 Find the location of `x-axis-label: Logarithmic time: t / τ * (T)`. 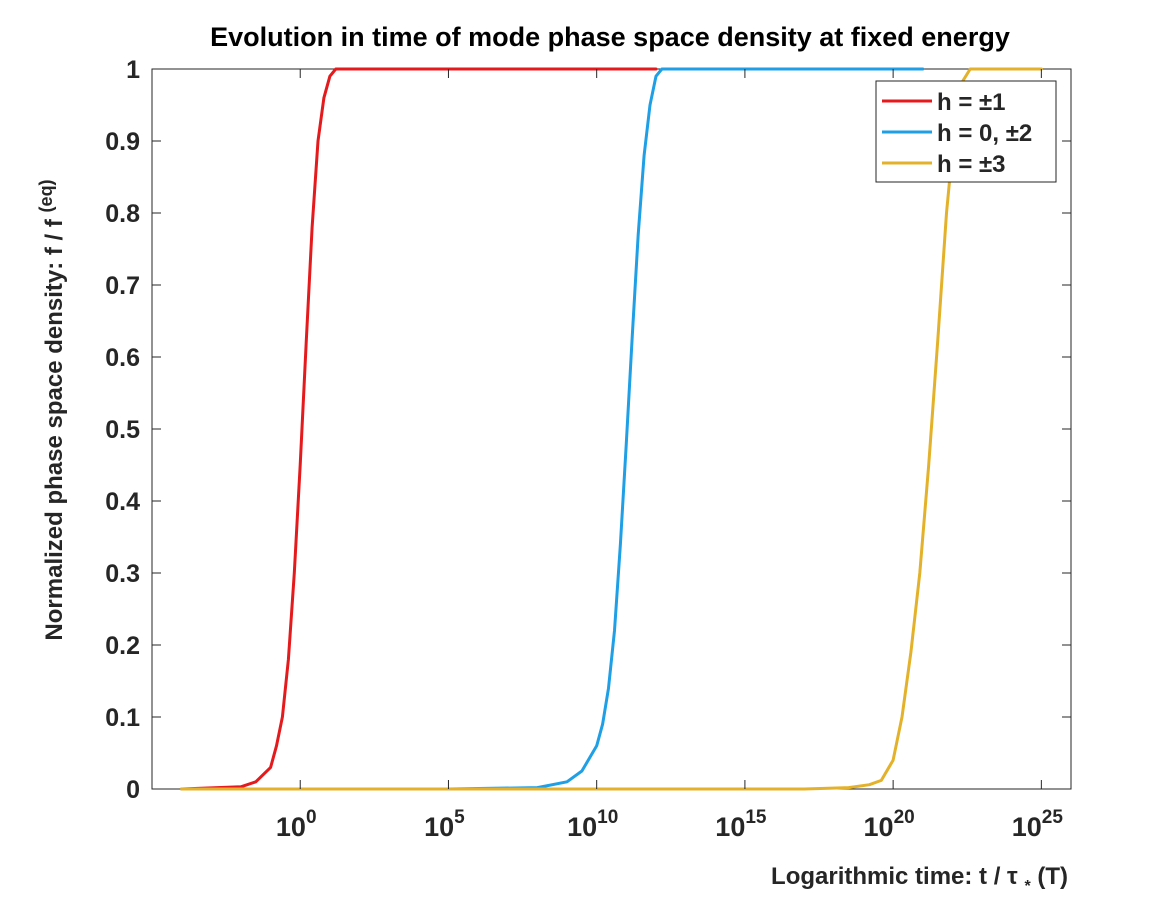

x-axis-label: Logarithmic time: t / τ * (T) is located at coordinates (919, 880).